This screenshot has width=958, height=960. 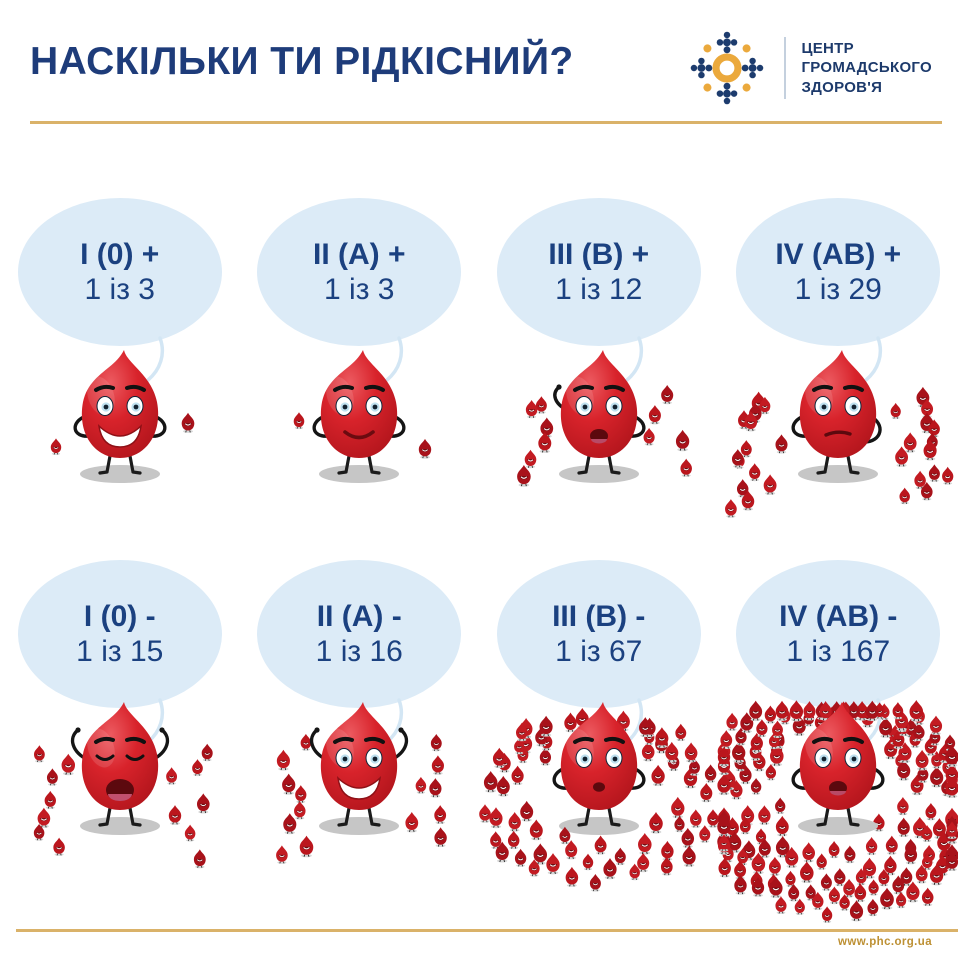 What do you see at coordinates (838, 651) in the screenshot?
I see `rarity-ratio-label: 1 із 167` at bounding box center [838, 651].